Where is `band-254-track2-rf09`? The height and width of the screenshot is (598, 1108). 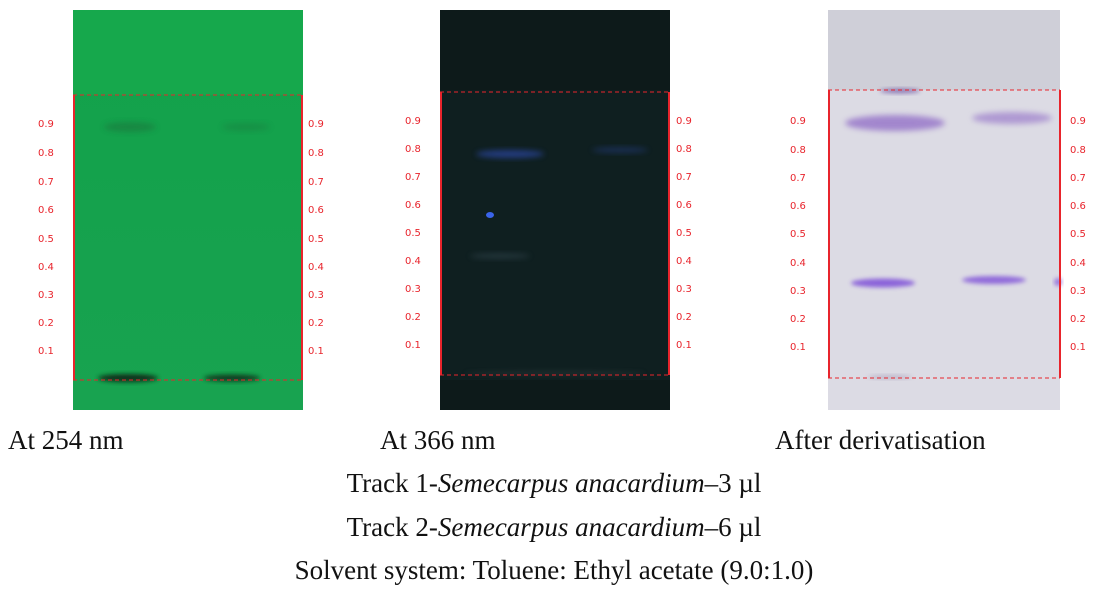 band-254-track2-rf09 is located at coordinates (246, 127).